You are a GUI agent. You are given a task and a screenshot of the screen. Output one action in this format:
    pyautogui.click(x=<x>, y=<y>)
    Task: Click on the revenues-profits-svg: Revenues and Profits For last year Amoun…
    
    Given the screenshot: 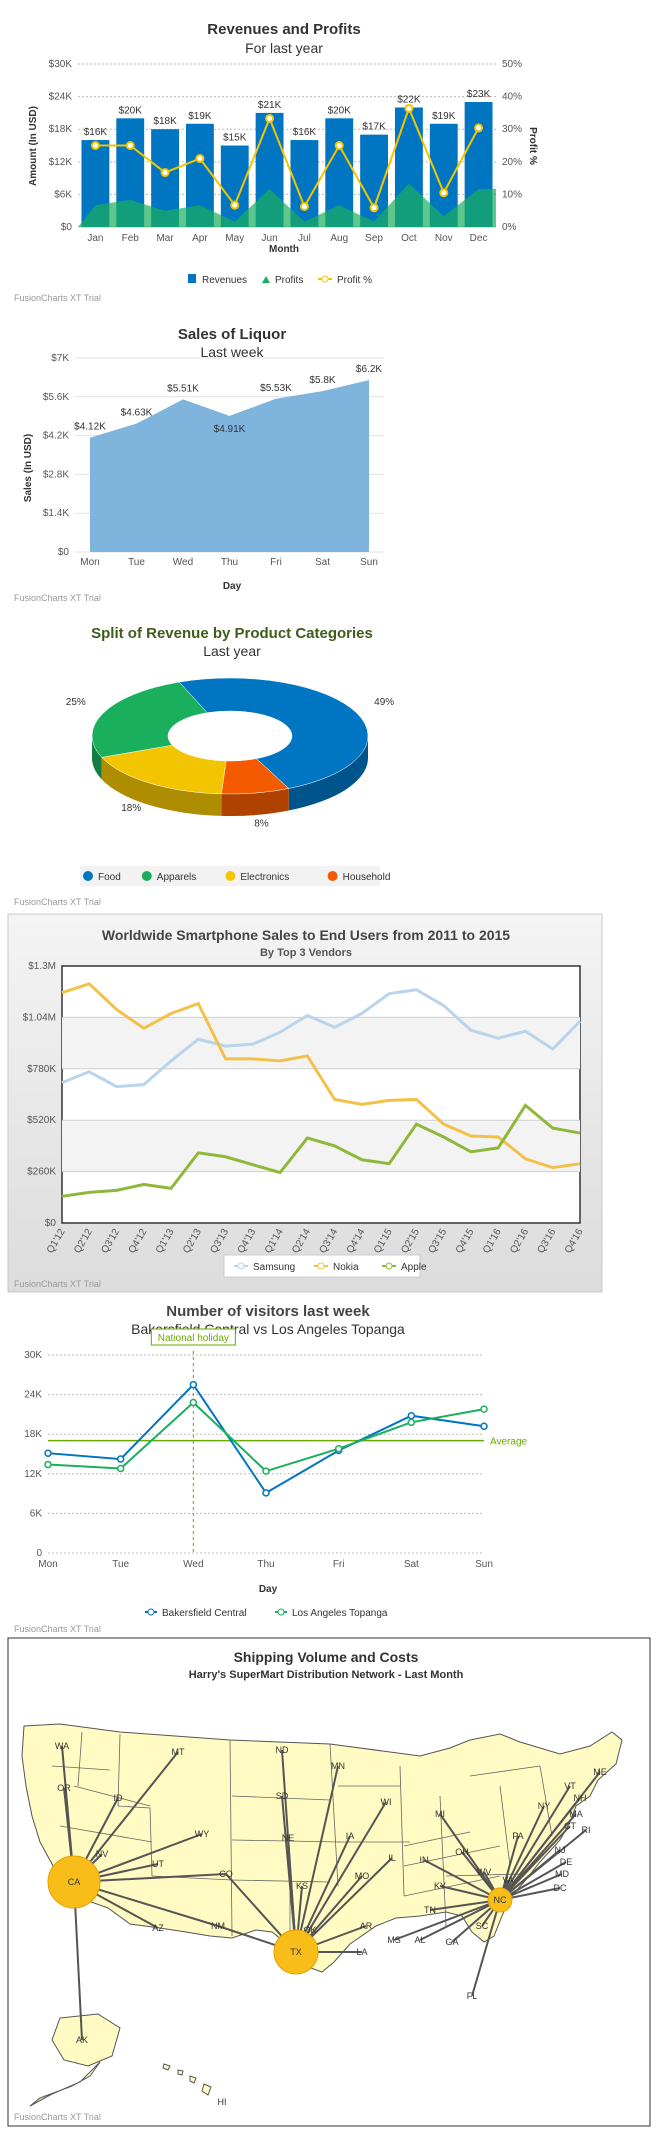 What is the action you would take?
    pyautogui.click(x=276, y=162)
    